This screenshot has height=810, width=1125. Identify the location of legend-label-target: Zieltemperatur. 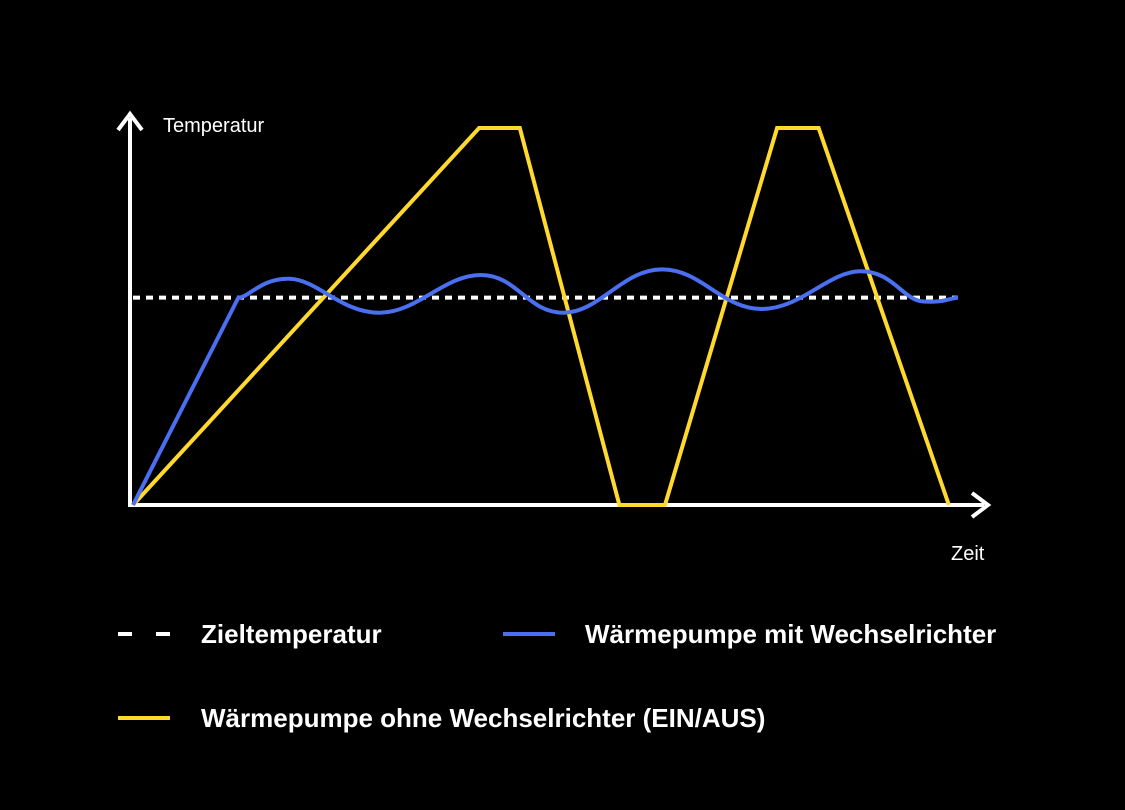
(291, 634).